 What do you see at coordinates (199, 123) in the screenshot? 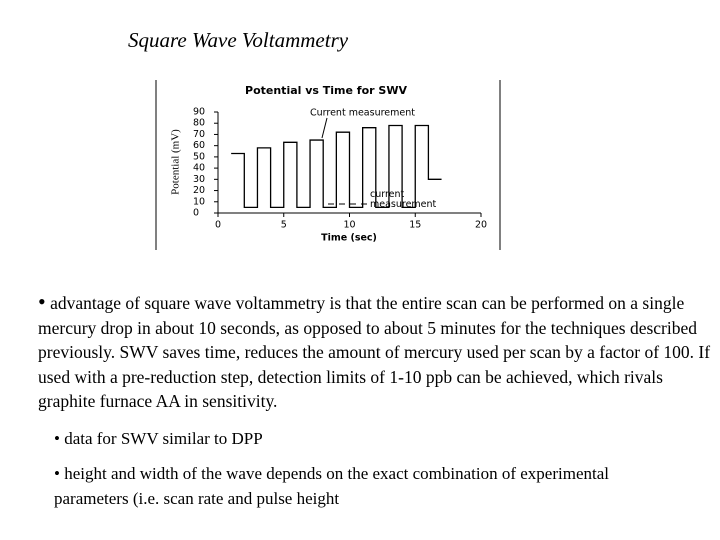
I see `y-tick-label: 80` at bounding box center [199, 123].